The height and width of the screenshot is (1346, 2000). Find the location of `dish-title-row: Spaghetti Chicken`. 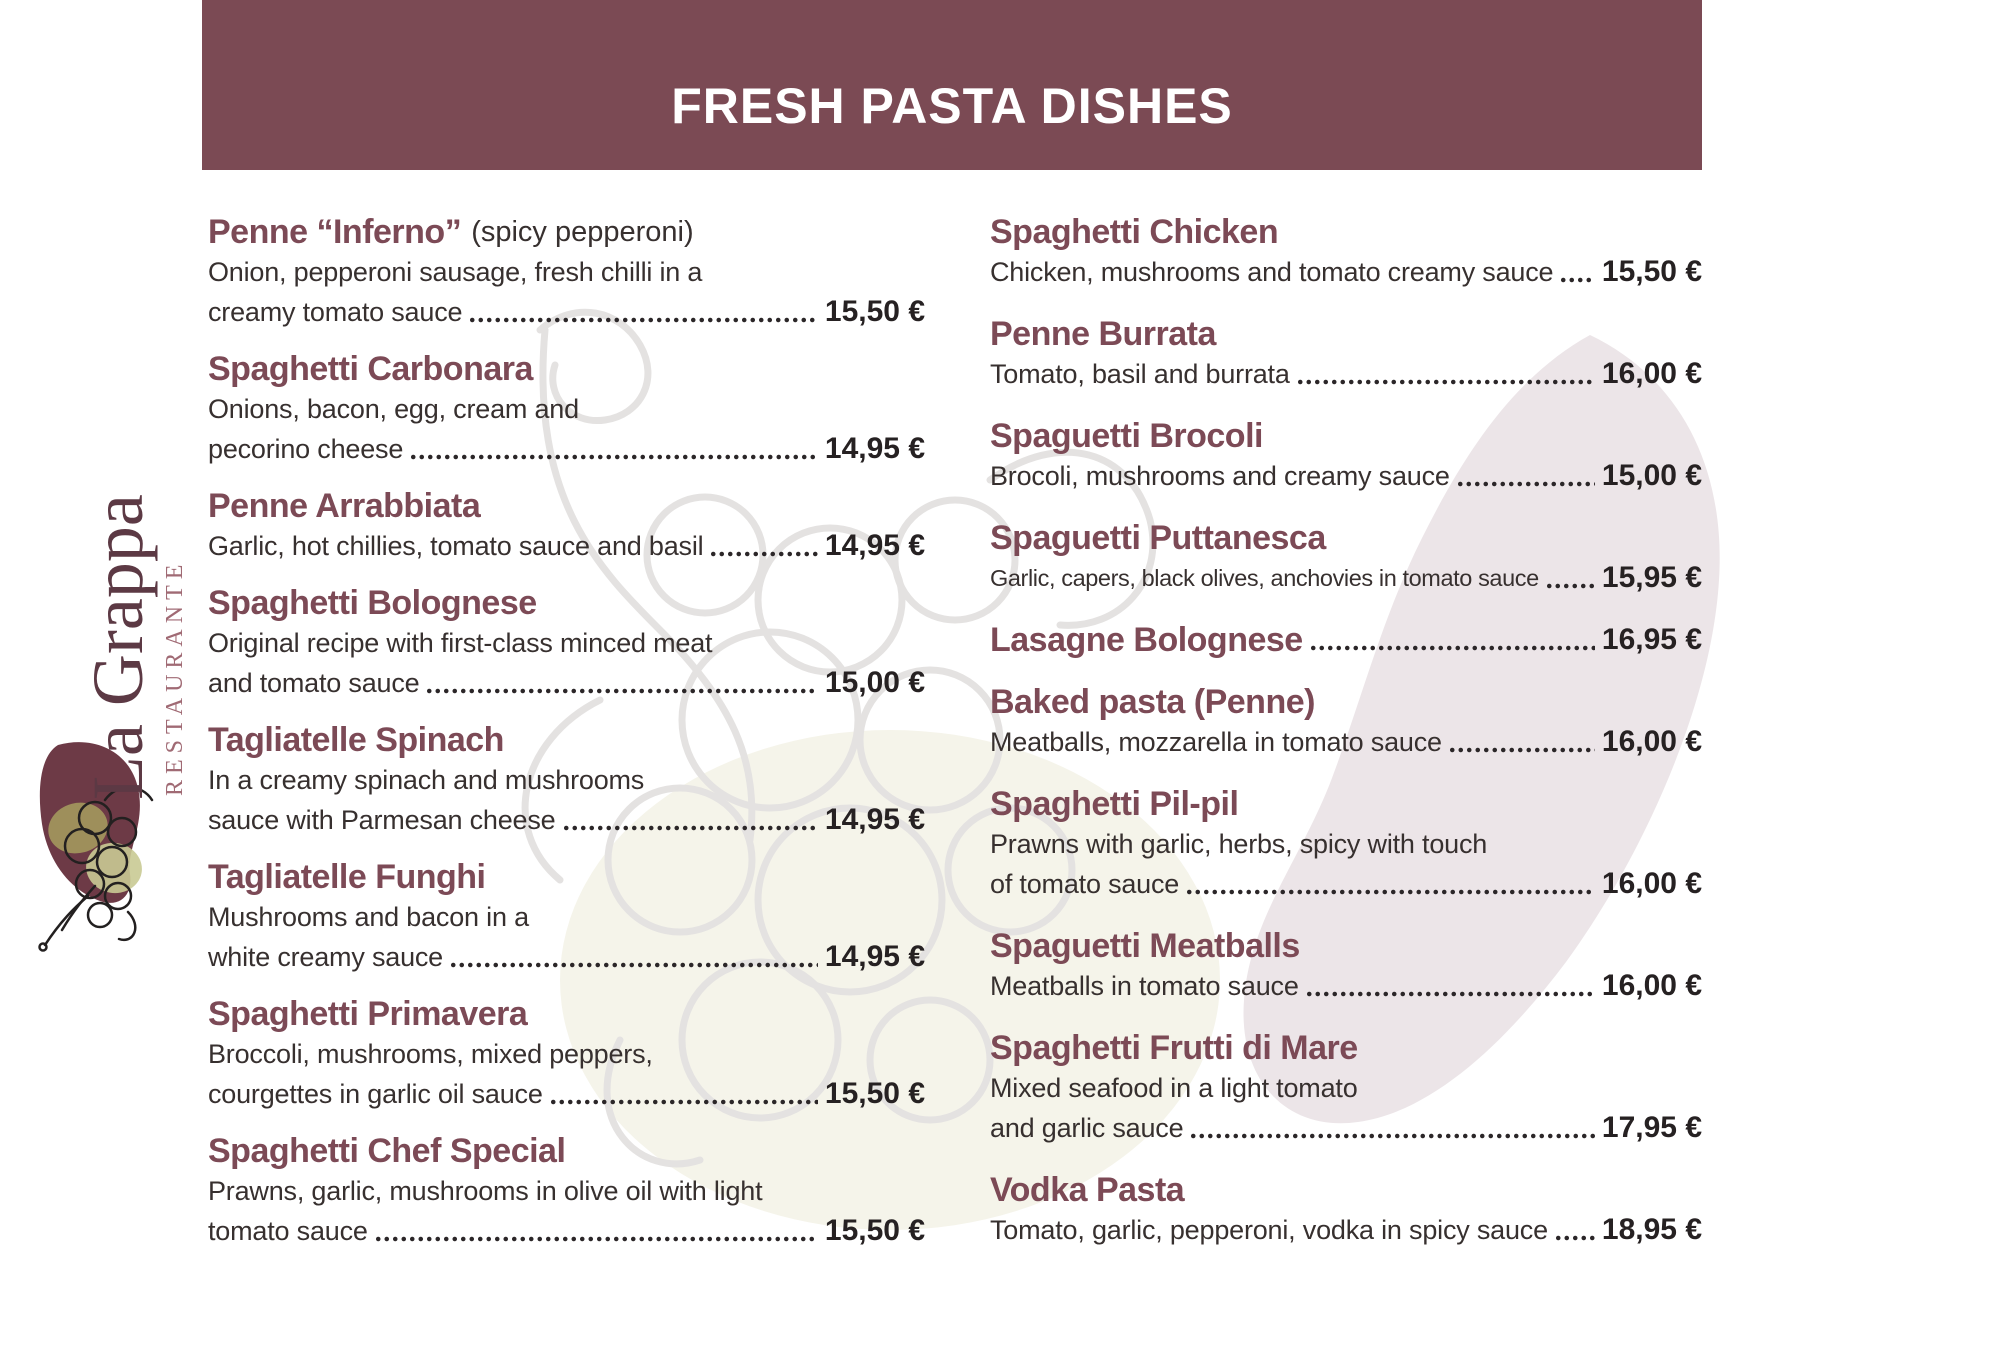

dish-title-row: Spaghetti Chicken is located at coordinates (1346, 232).